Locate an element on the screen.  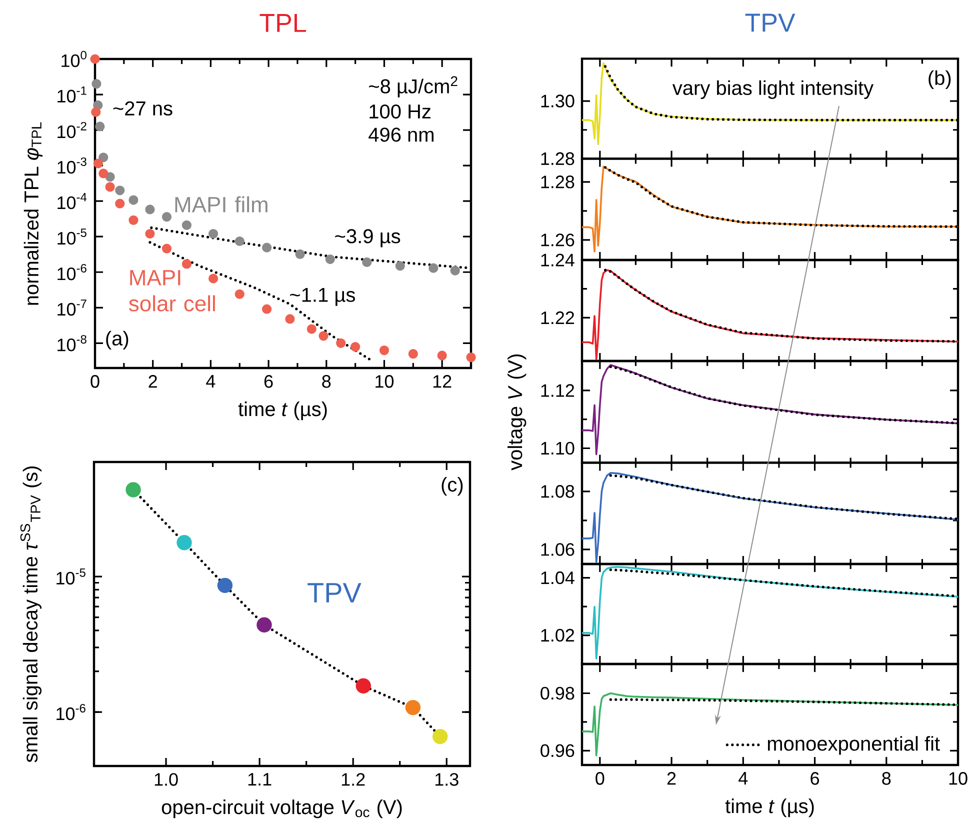
annotation: vary bias light intensity is located at coordinates (773, 89).